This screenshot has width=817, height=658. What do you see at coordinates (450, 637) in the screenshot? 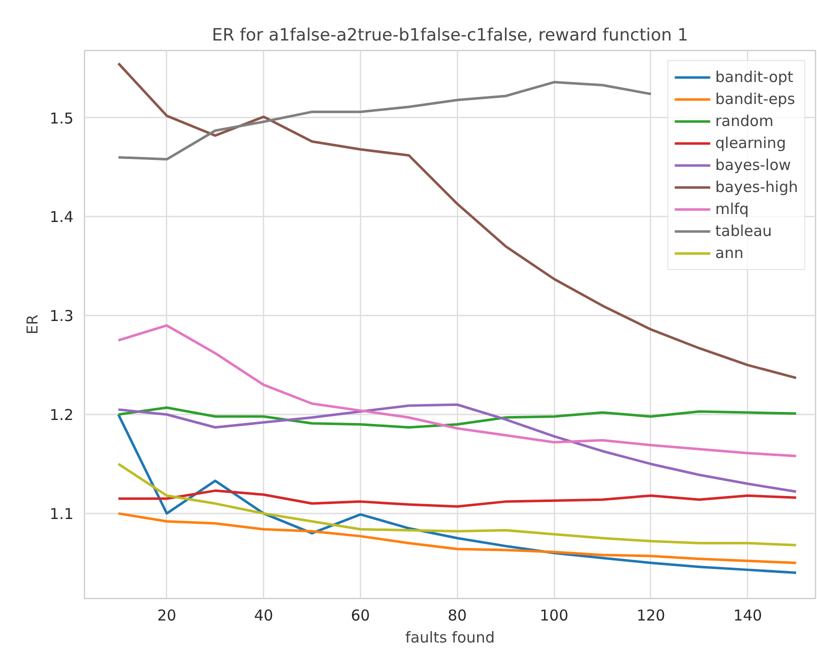
I see `x-axis-title: faults found` at bounding box center [450, 637].